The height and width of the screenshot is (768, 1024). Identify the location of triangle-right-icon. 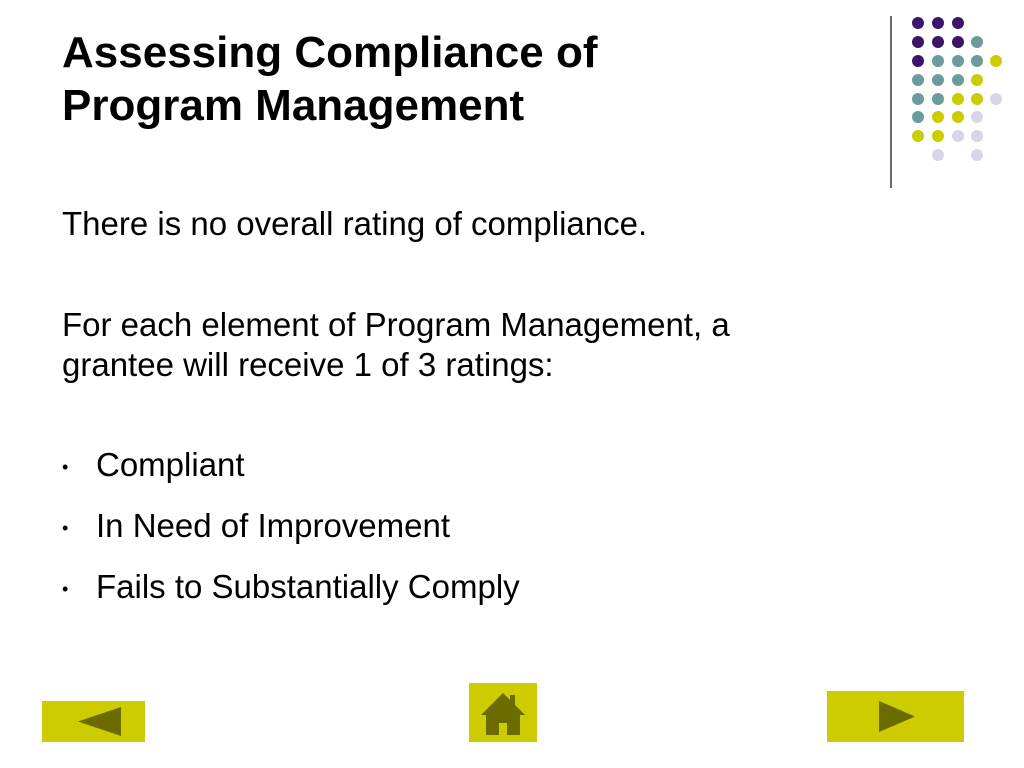
(897, 716).